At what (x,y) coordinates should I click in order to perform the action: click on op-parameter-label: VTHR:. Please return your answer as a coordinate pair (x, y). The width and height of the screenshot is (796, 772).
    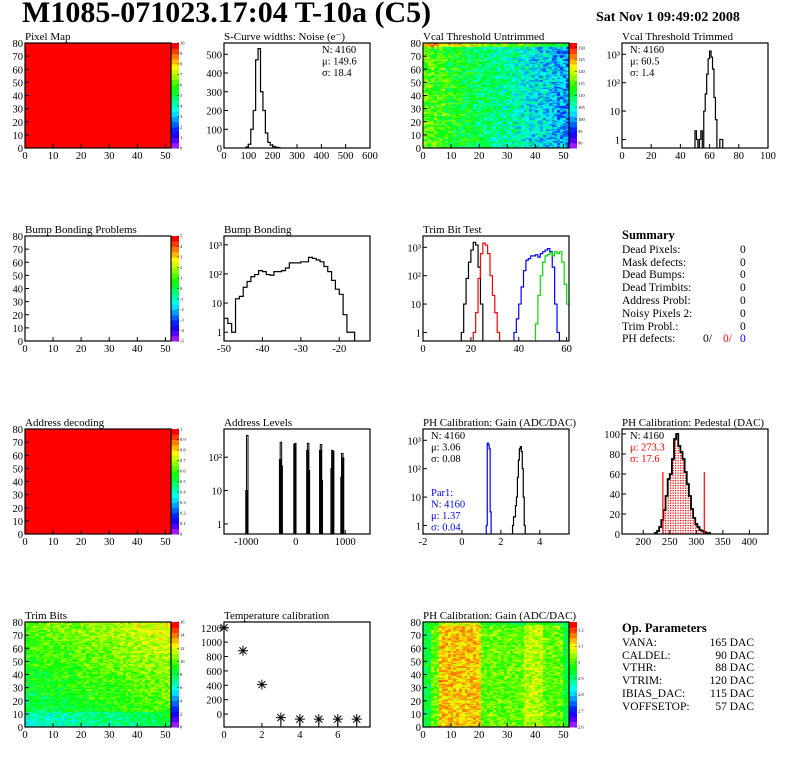
    Looking at the image, I should click on (639, 668).